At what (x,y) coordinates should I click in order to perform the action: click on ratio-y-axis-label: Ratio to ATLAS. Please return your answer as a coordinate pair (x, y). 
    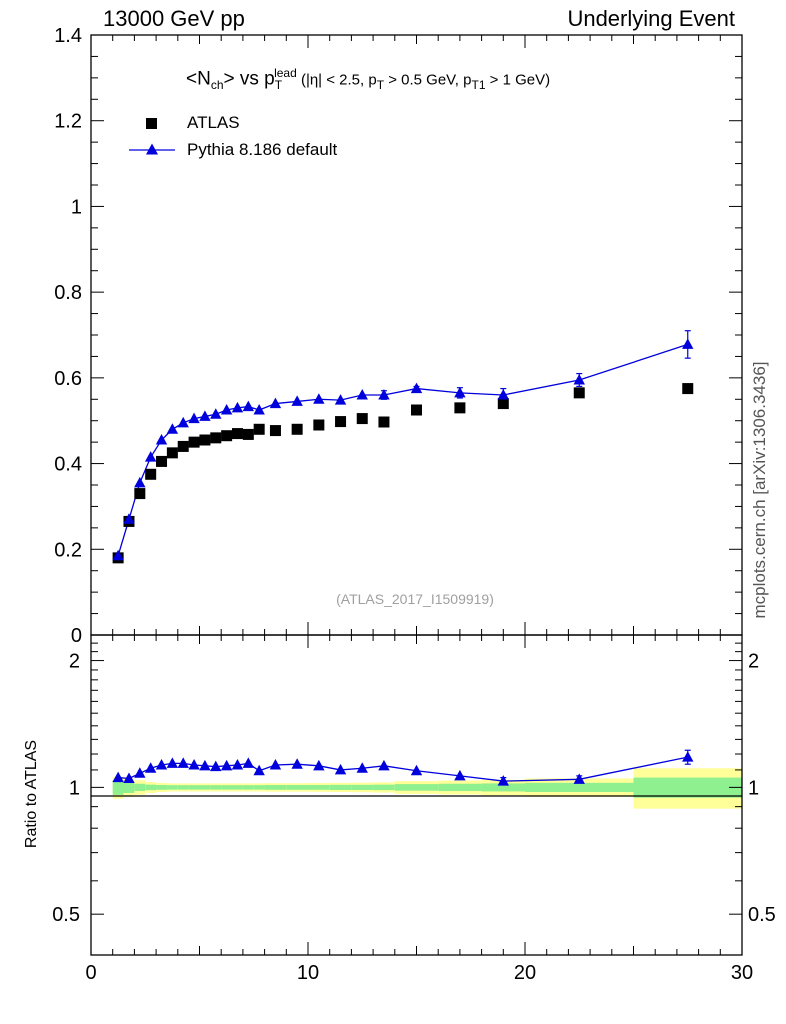
    Looking at the image, I should click on (31, 794).